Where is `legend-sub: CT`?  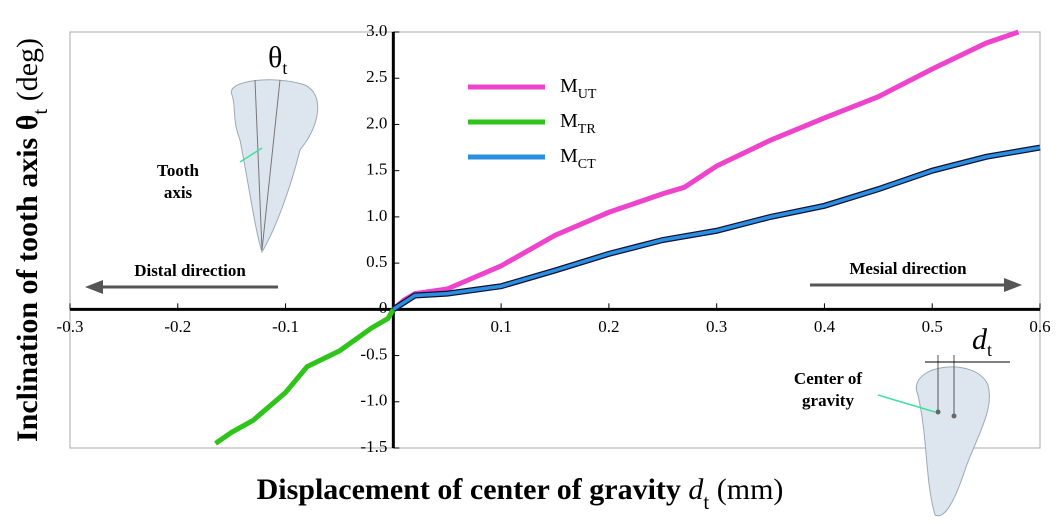 legend-sub: CT is located at coordinates (587, 164).